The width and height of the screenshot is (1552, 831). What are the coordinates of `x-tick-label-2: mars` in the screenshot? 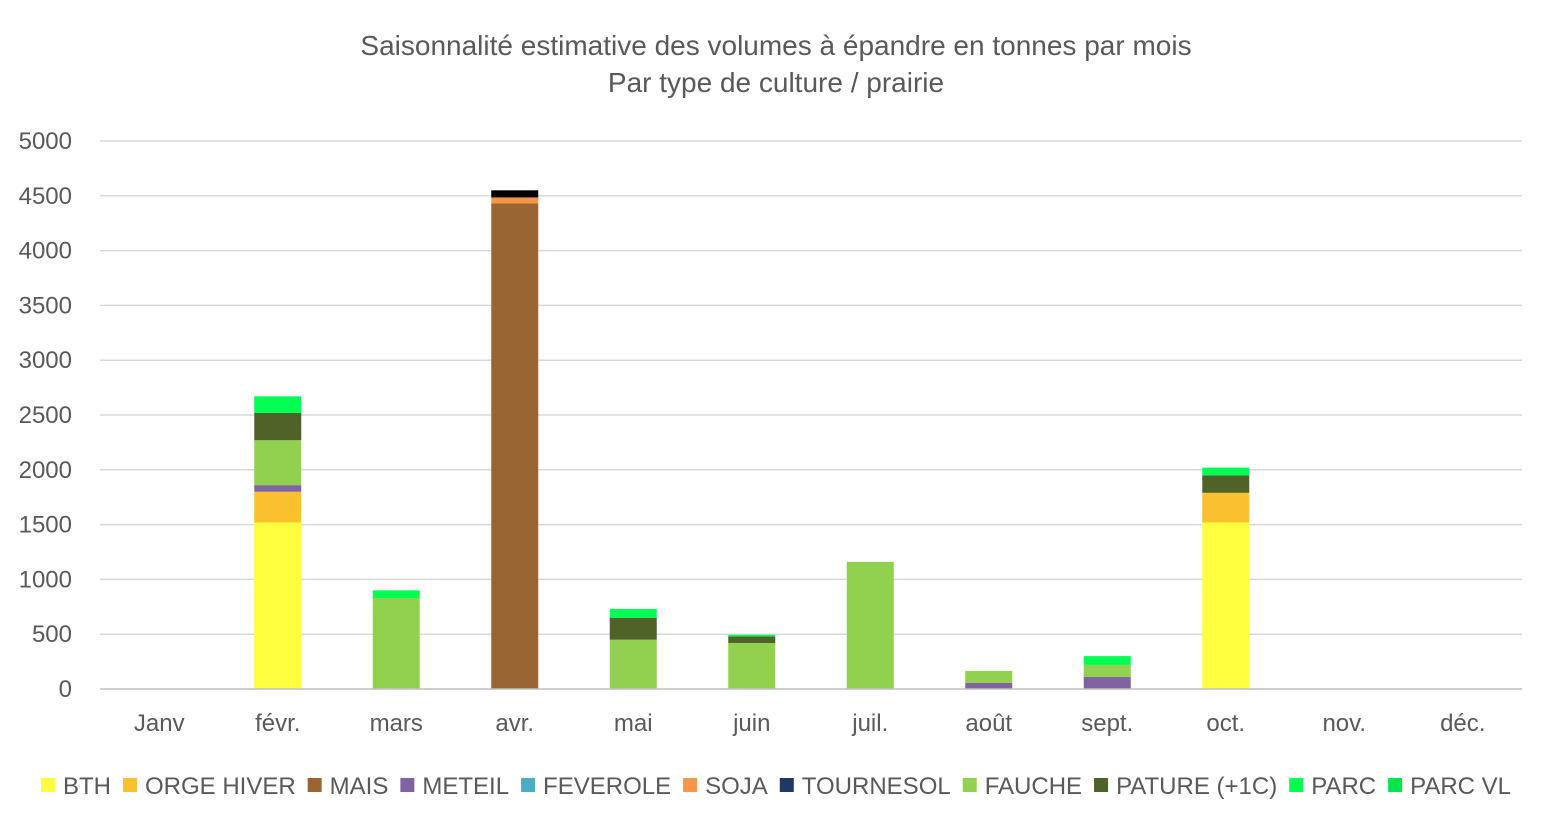 It's located at (396, 723).